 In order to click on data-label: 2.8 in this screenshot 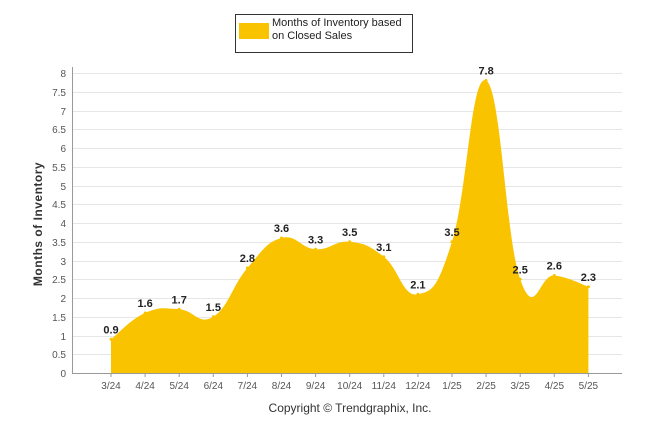, I will do `click(247, 259)`.